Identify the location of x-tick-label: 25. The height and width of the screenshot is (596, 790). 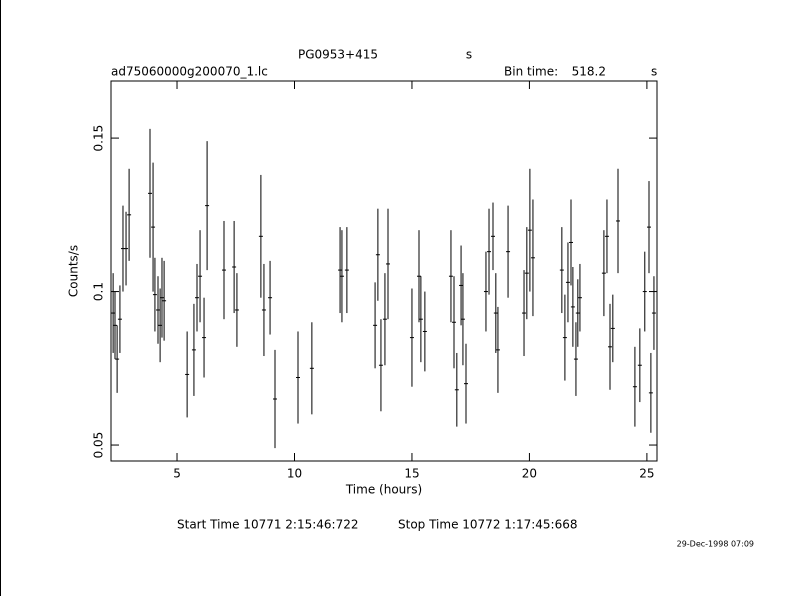
(646, 474).